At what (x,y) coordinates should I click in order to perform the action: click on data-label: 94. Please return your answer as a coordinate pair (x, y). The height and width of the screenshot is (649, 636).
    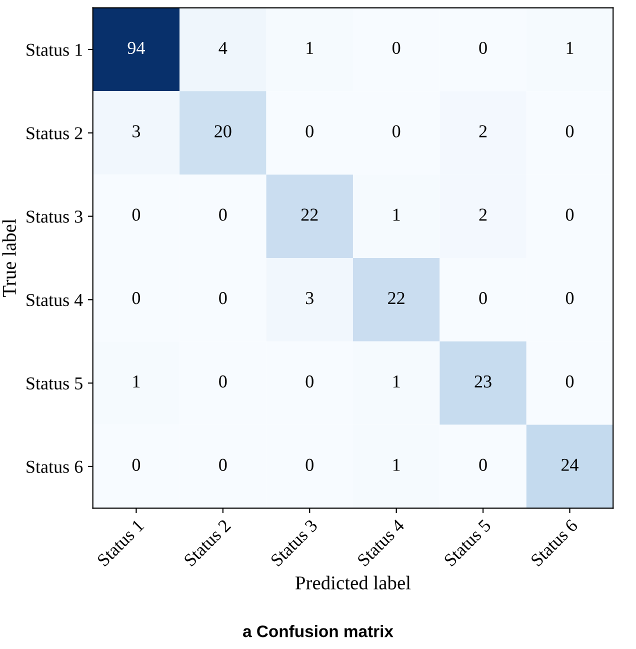
    Looking at the image, I should click on (136, 48).